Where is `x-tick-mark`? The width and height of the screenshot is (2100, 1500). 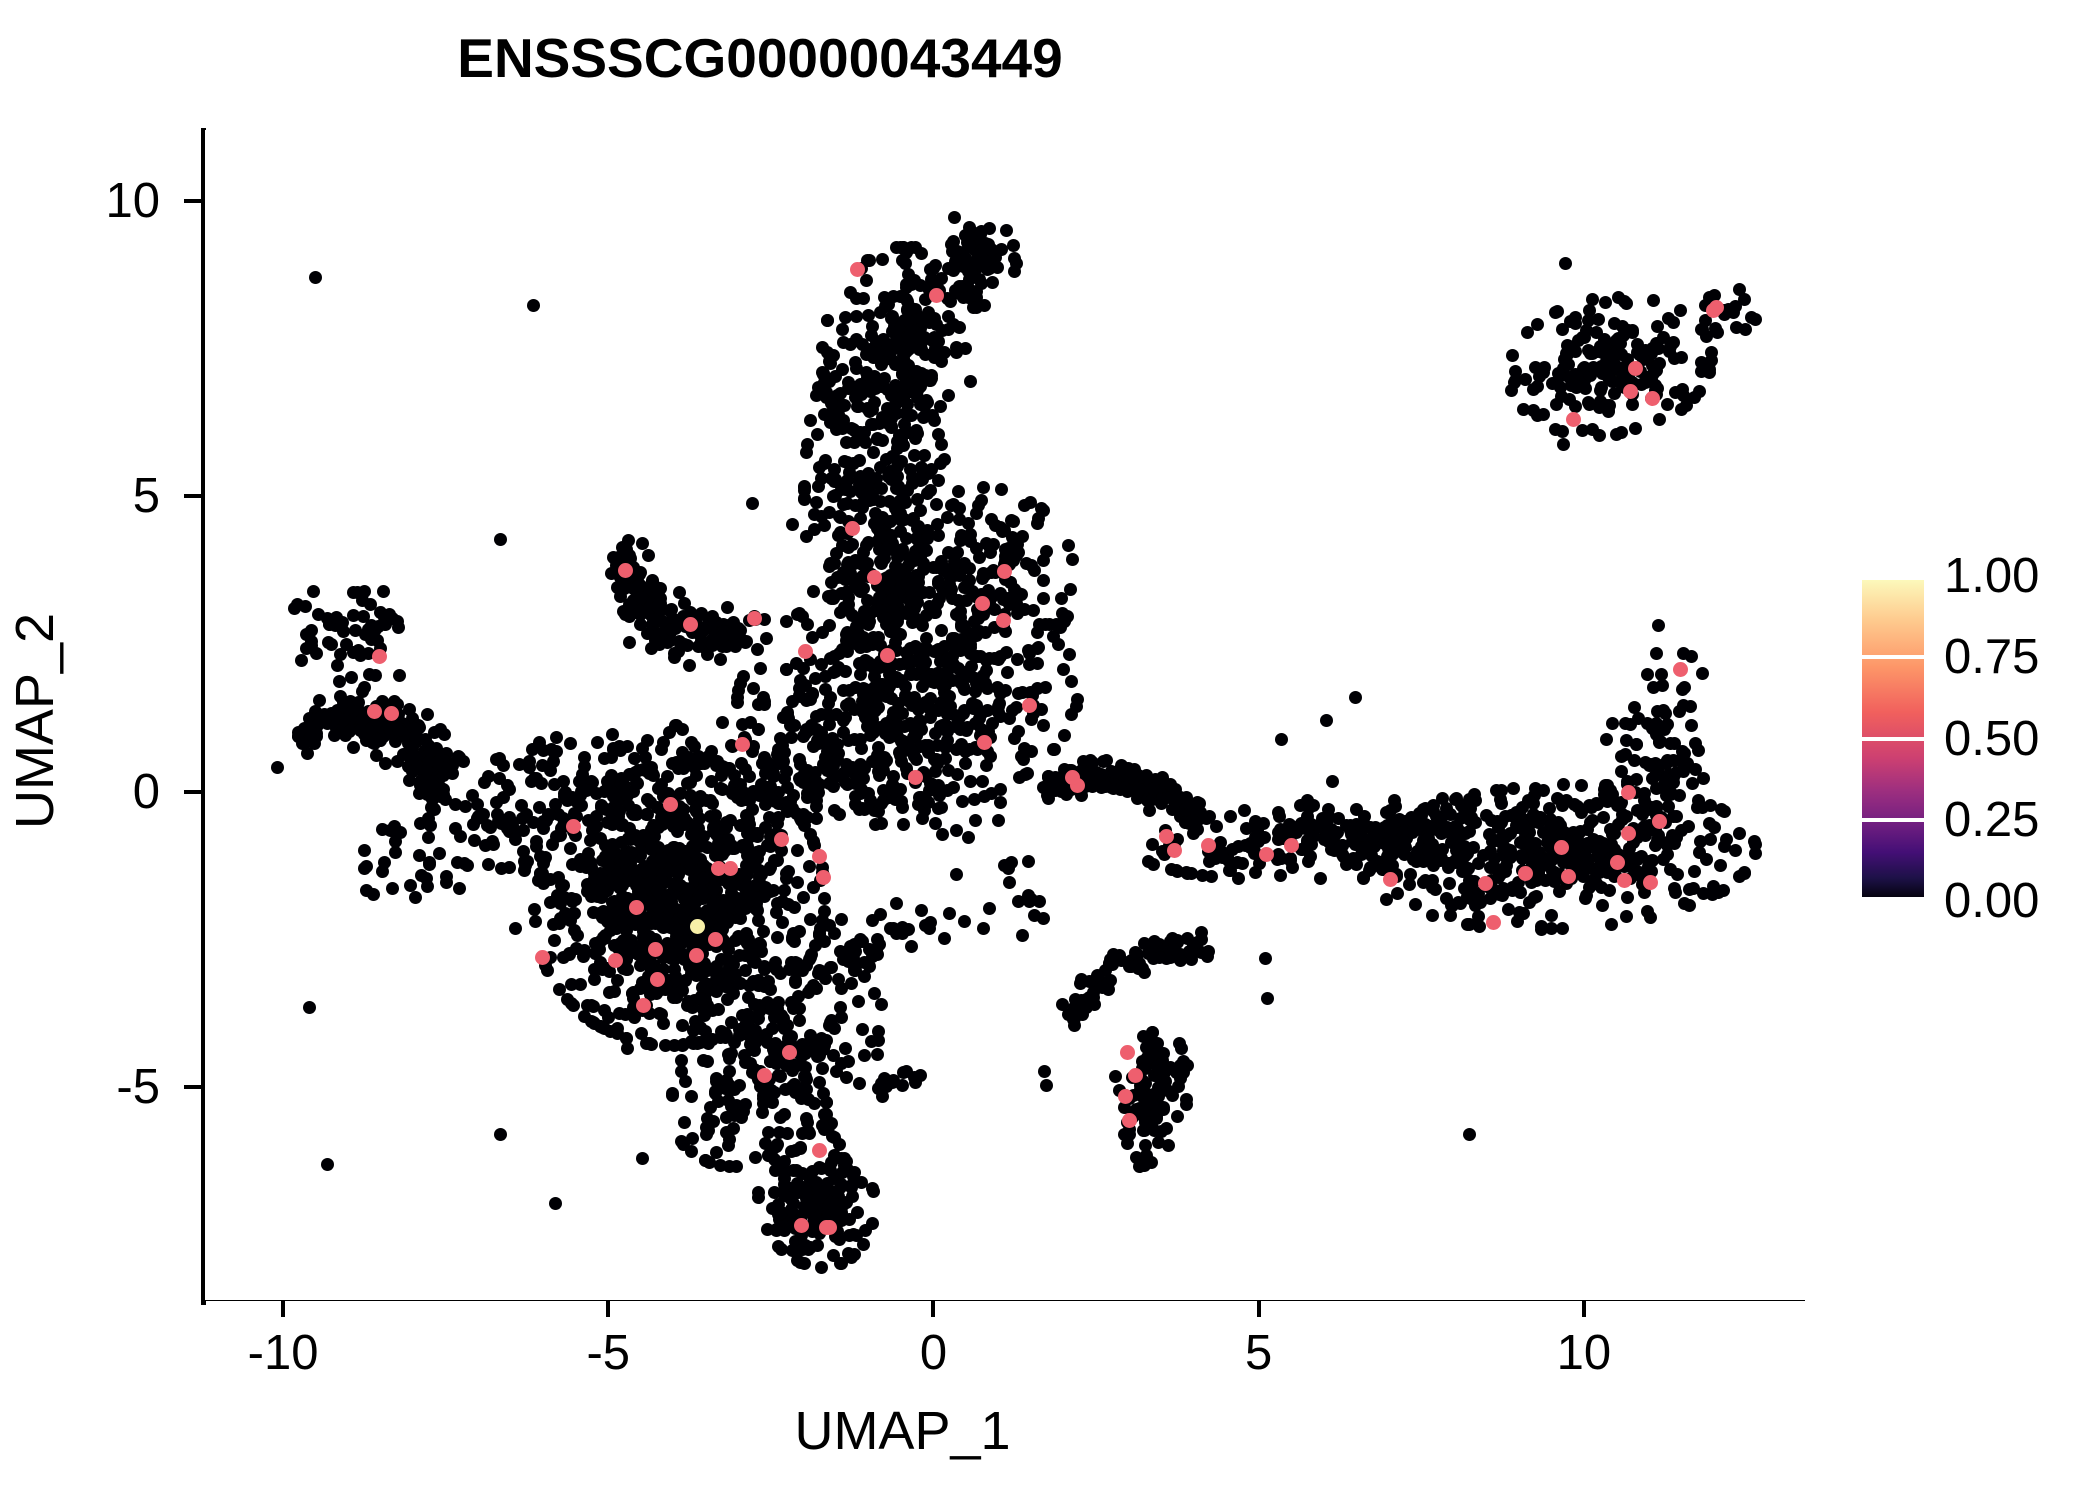
x-tick-mark is located at coordinates (1583, 1309).